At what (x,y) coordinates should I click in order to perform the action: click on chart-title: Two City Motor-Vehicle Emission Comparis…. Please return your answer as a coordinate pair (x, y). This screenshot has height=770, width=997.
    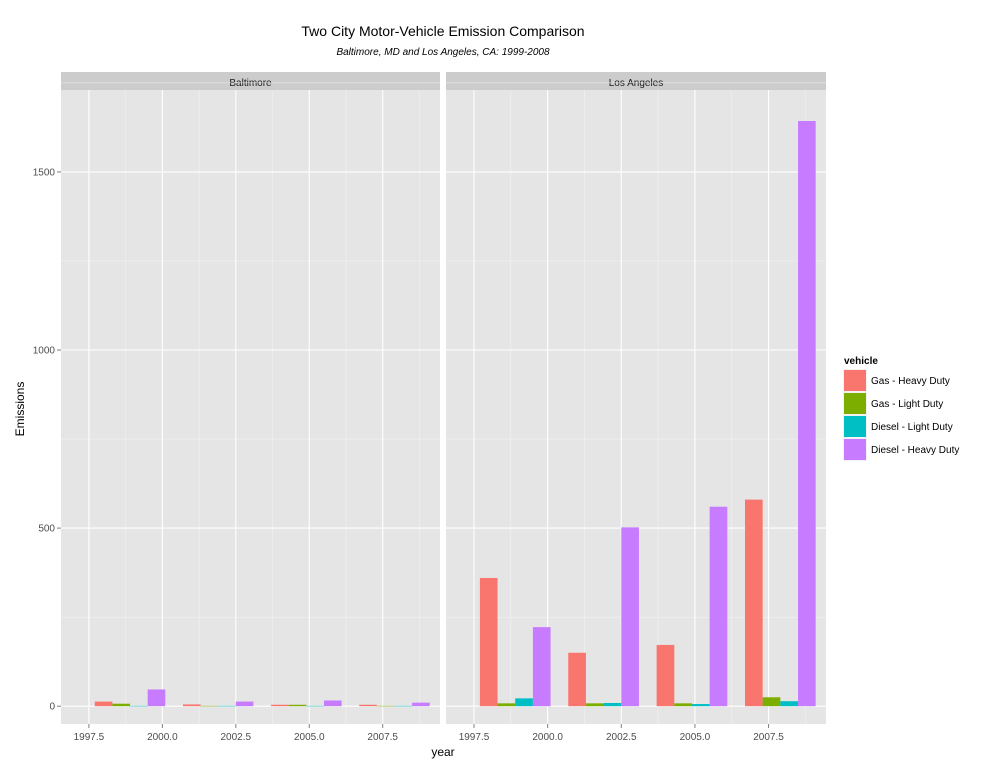
    Looking at the image, I should click on (442, 31).